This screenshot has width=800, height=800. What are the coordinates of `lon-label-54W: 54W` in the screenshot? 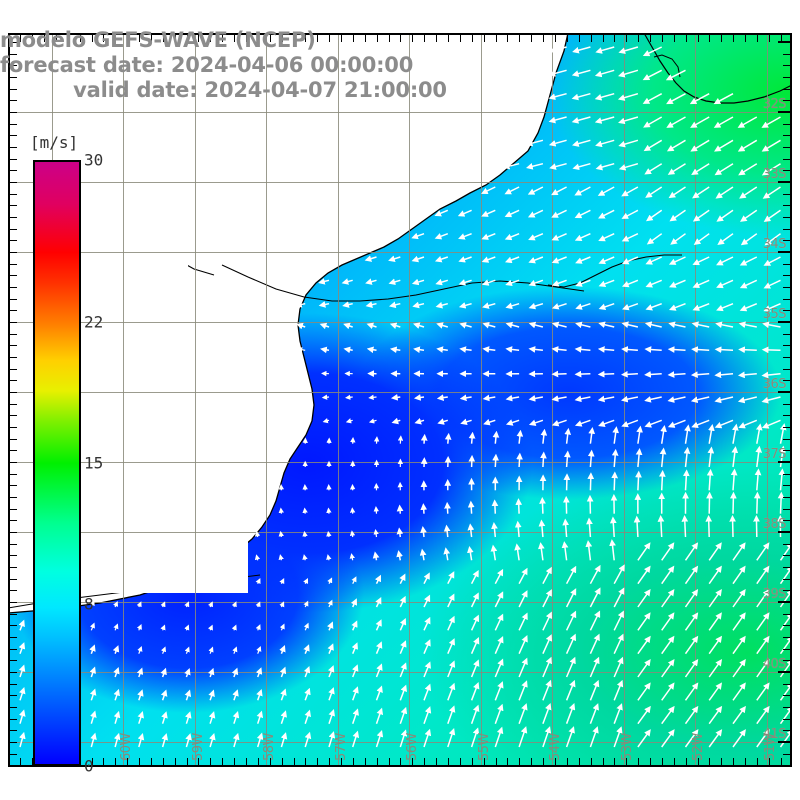 It's located at (555, 747).